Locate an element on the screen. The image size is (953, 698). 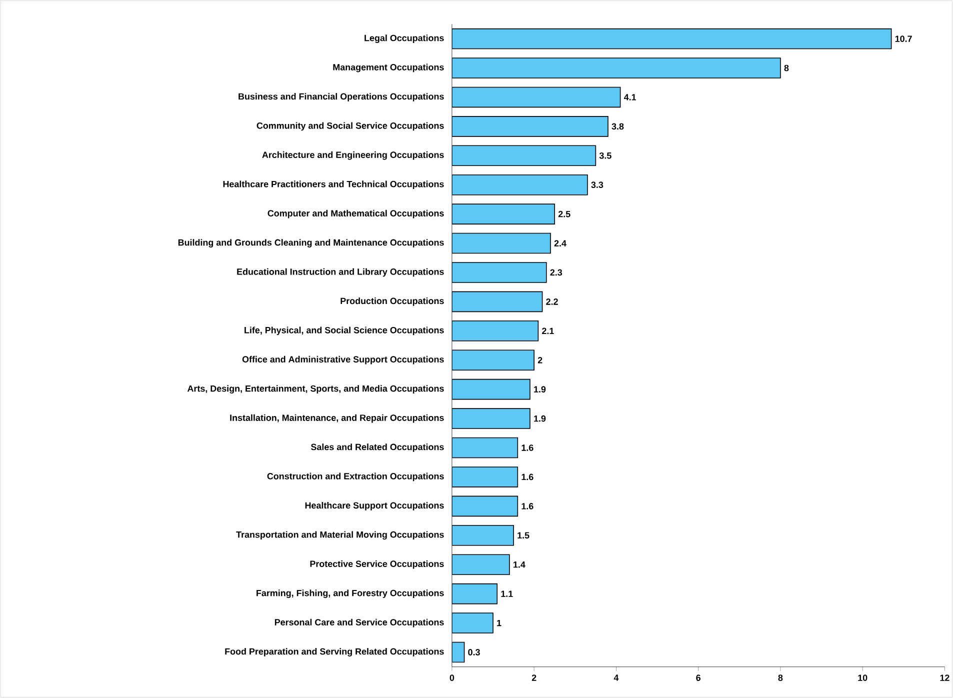
x-tick-label: 6 is located at coordinates (698, 677).